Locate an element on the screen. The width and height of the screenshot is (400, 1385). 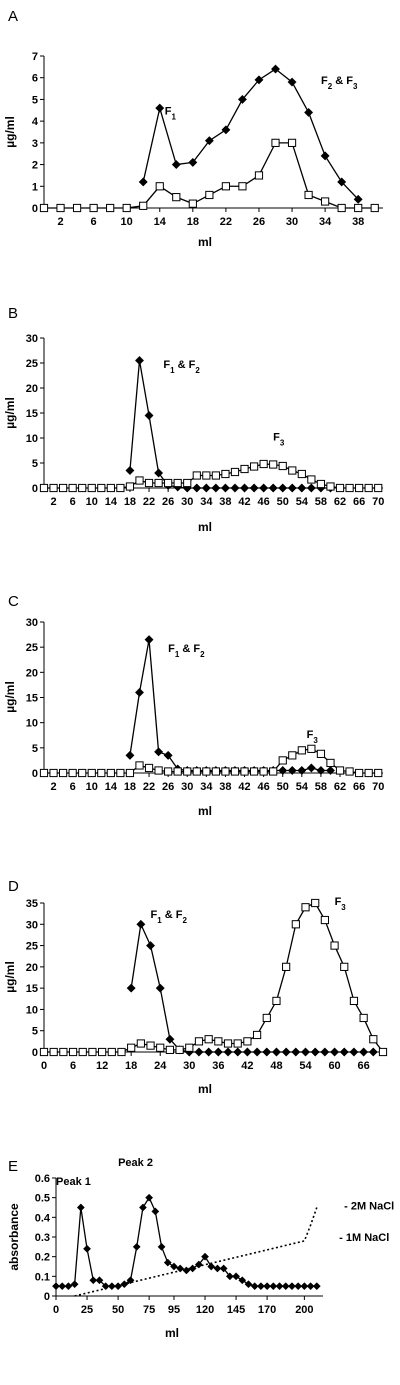
panel-letter: A is located at coordinates (13, 16).